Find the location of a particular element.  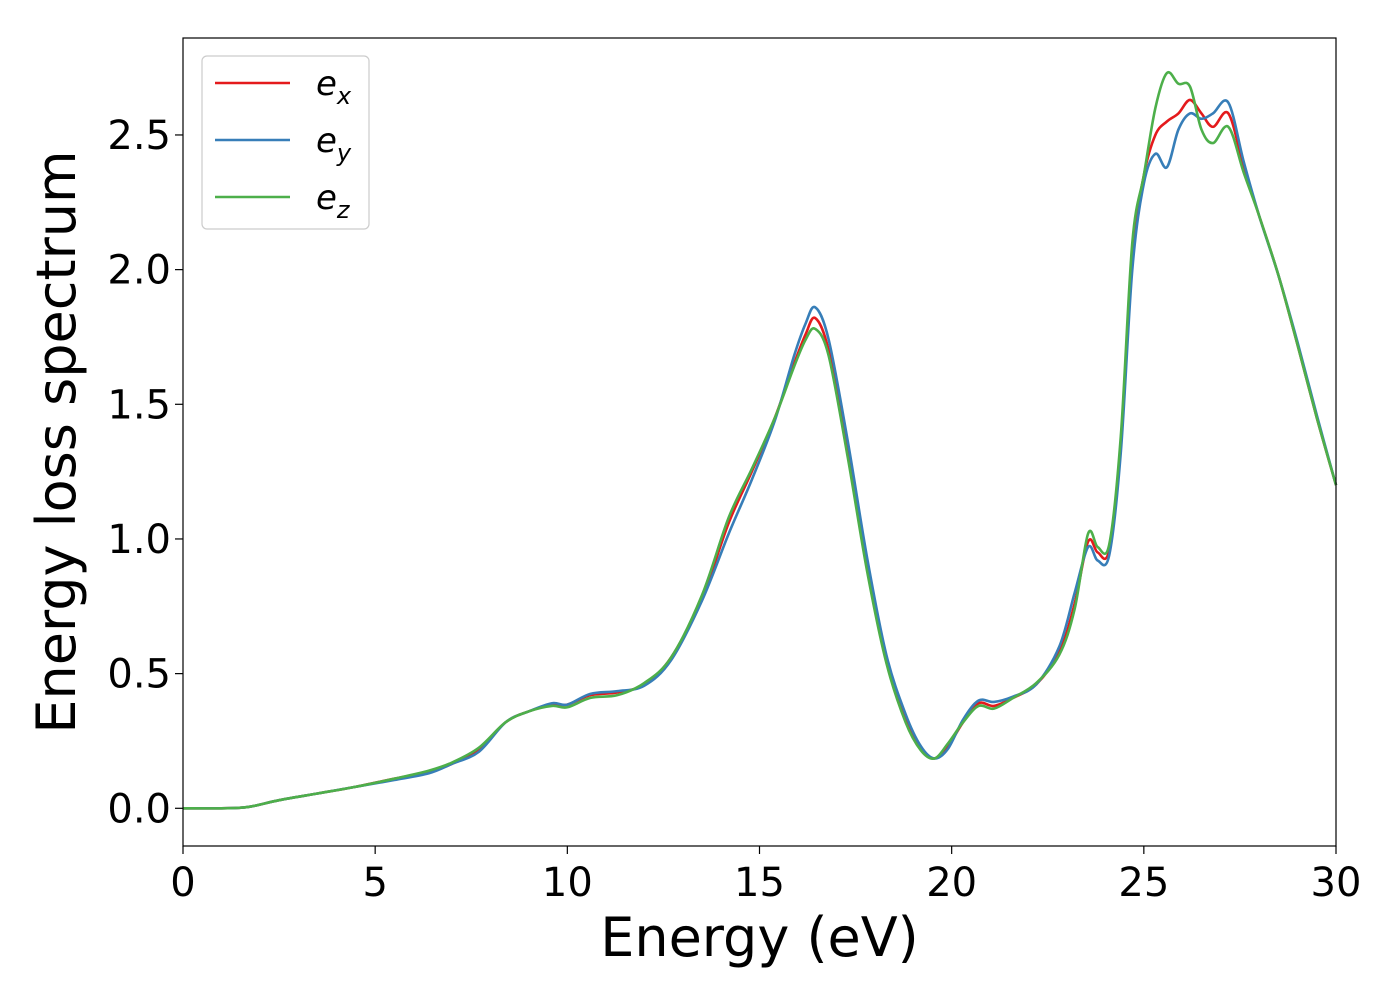

x-tick-label: 15 is located at coordinates (759, 883).